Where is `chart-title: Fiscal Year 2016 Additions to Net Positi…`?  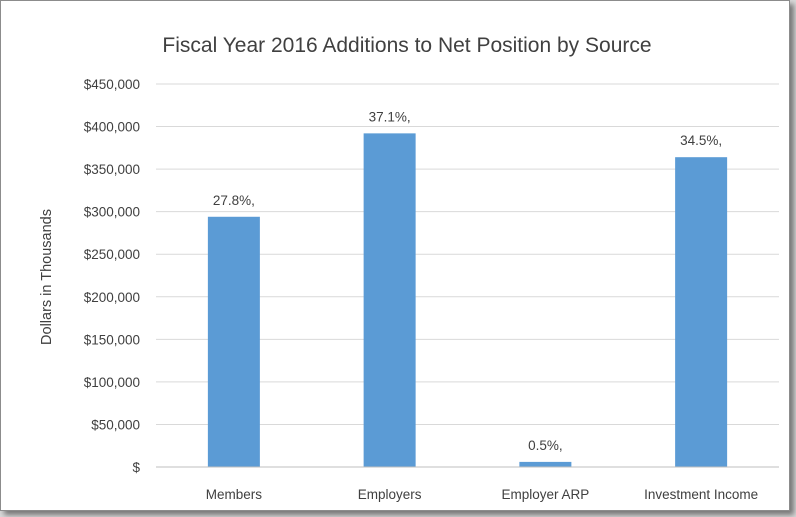 chart-title: Fiscal Year 2016 Additions to Net Positi… is located at coordinates (406, 45).